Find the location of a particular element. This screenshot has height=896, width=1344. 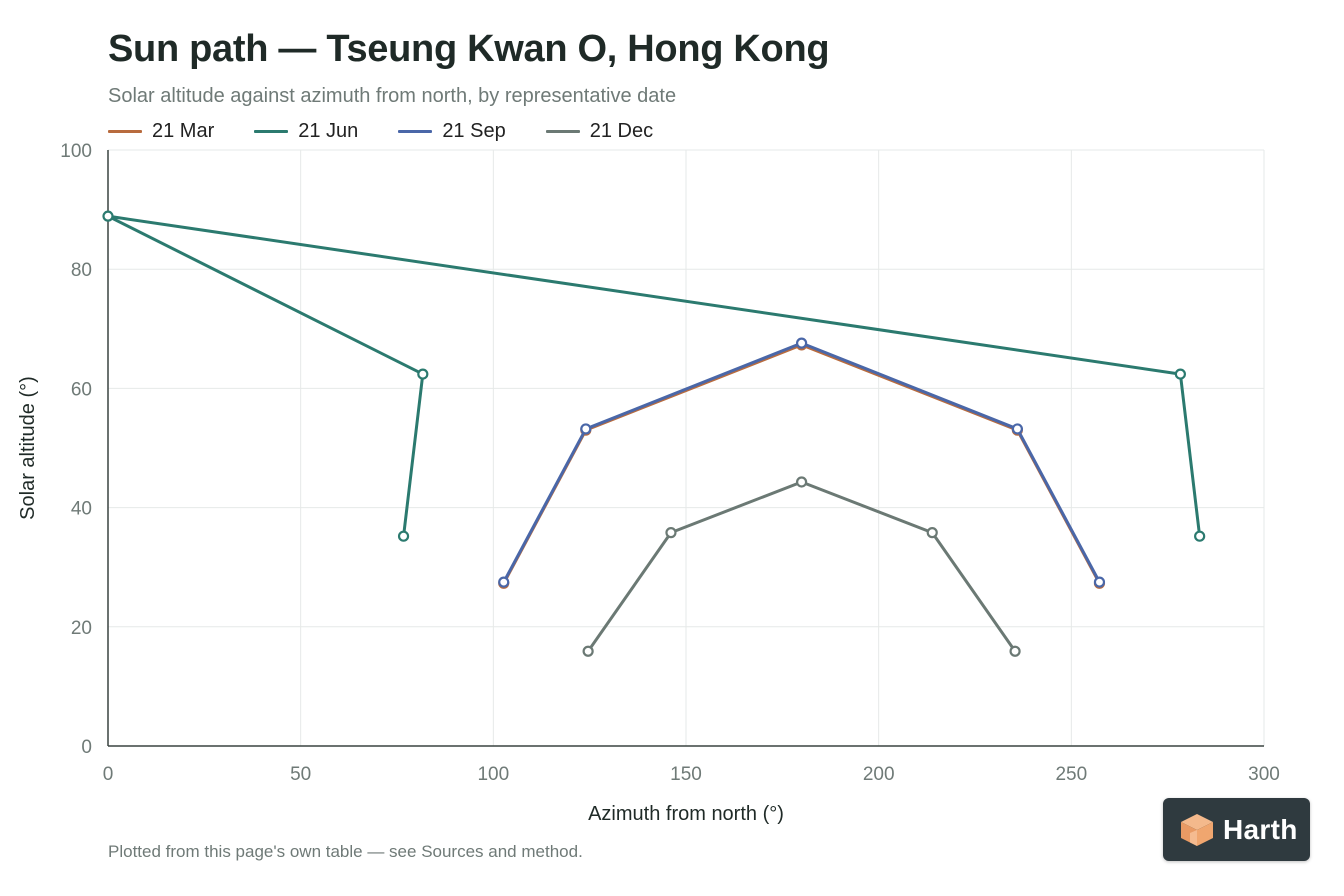

x-tick-label: 150 is located at coordinates (686, 774).